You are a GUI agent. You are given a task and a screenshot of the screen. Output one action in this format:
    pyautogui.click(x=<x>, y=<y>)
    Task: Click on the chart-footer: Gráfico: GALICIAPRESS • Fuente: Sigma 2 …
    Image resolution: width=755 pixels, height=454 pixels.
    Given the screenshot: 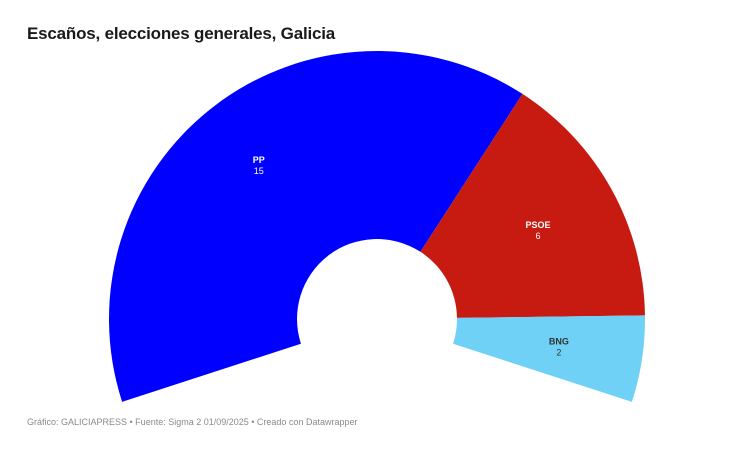 What is the action you would take?
    pyautogui.click(x=192, y=422)
    